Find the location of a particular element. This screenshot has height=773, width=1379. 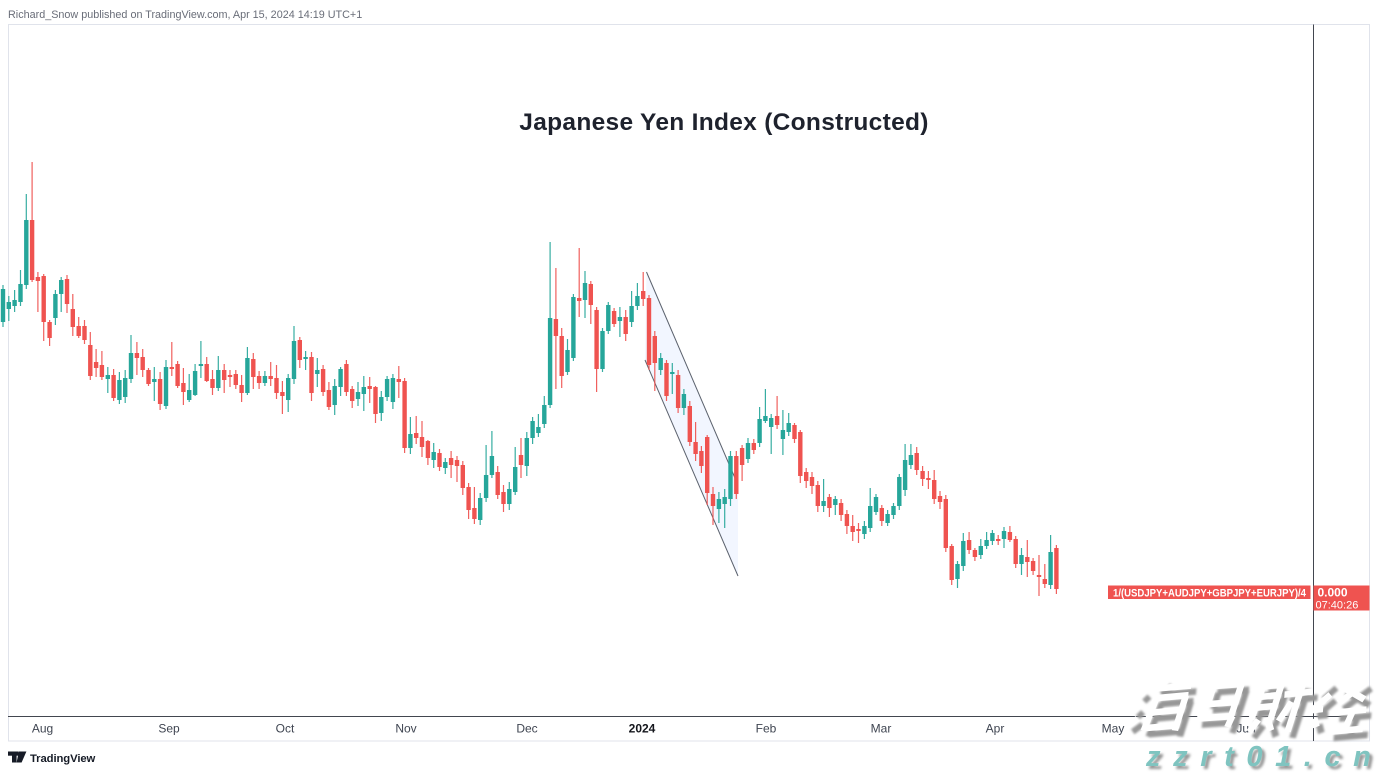

svg-text: 07:40:26 is located at coordinates (1337, 606).